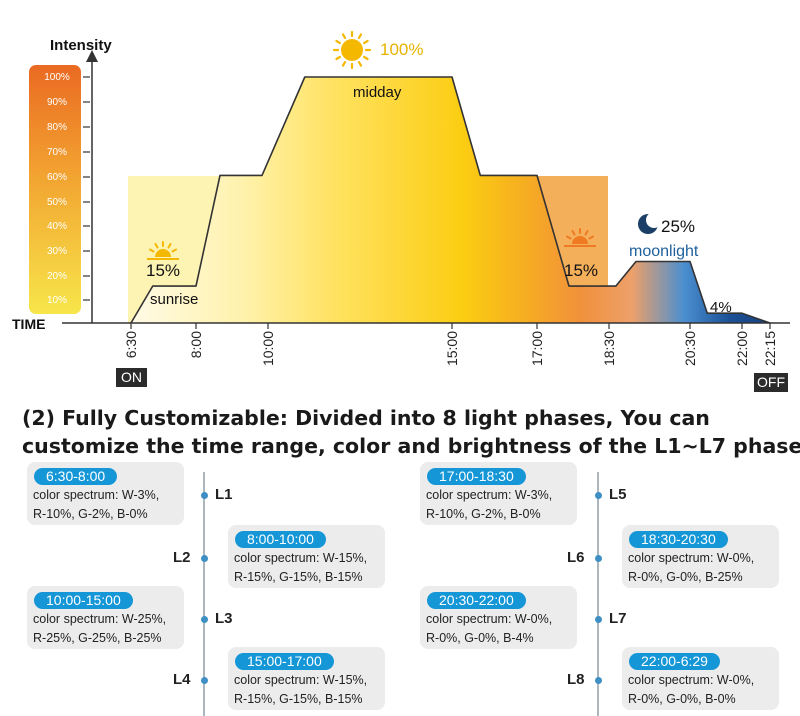  I want to click on phase-spectrum-line: R-10%, G-2%, B-0%, so click(483, 514).